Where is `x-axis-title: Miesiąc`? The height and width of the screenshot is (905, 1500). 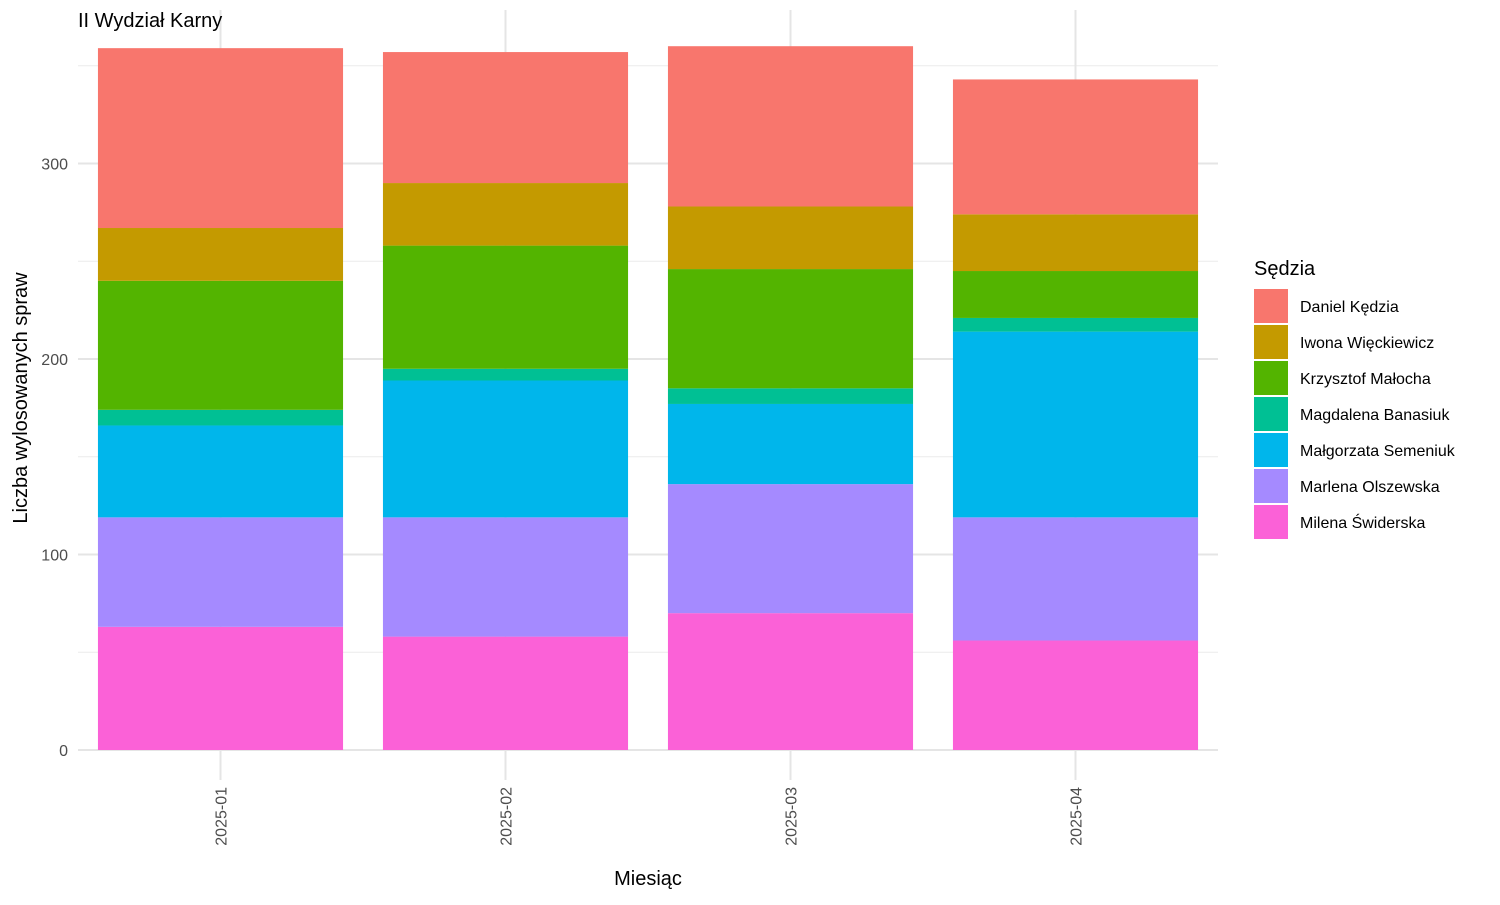 x-axis-title: Miesiąc is located at coordinates (648, 879).